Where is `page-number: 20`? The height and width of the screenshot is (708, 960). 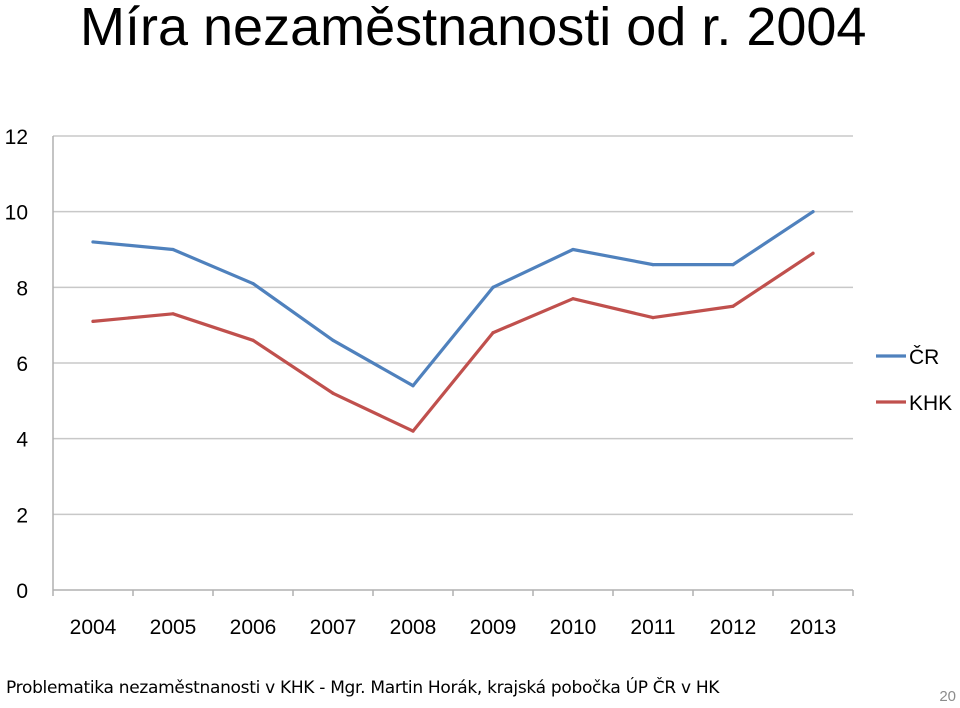
page-number: 20 is located at coordinates (947, 696).